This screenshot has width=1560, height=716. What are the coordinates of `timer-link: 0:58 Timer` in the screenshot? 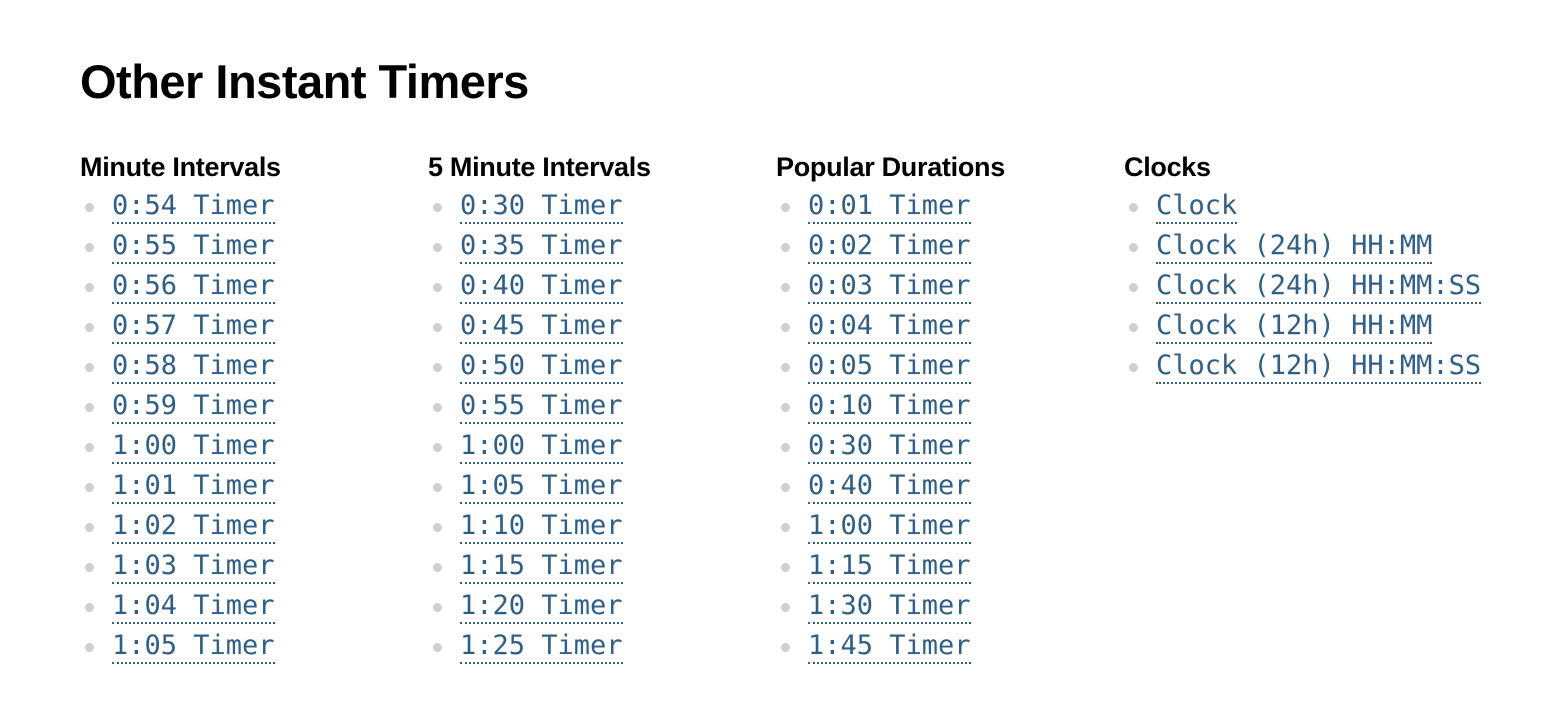 It's located at (193, 367).